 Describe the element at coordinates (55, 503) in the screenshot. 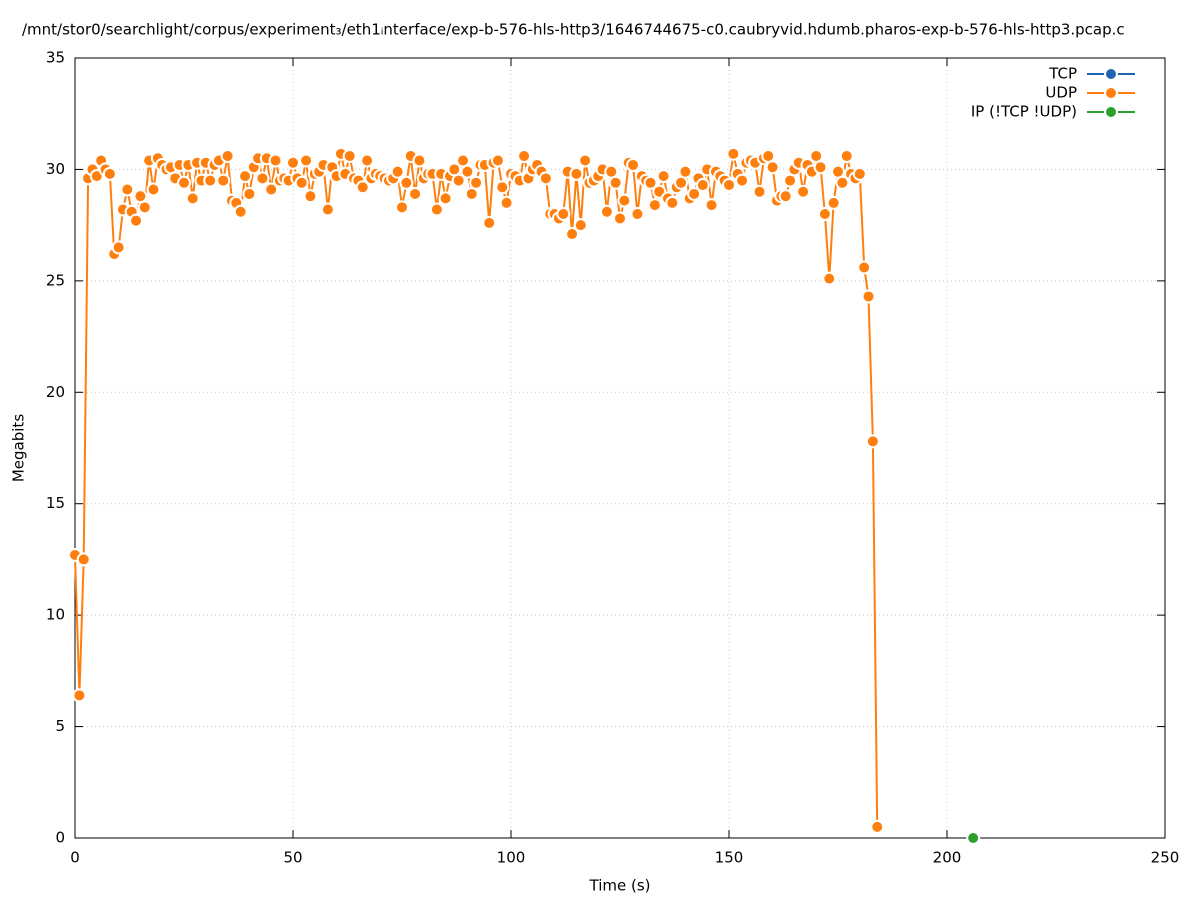

I see `y-tick-label: 15` at that location.